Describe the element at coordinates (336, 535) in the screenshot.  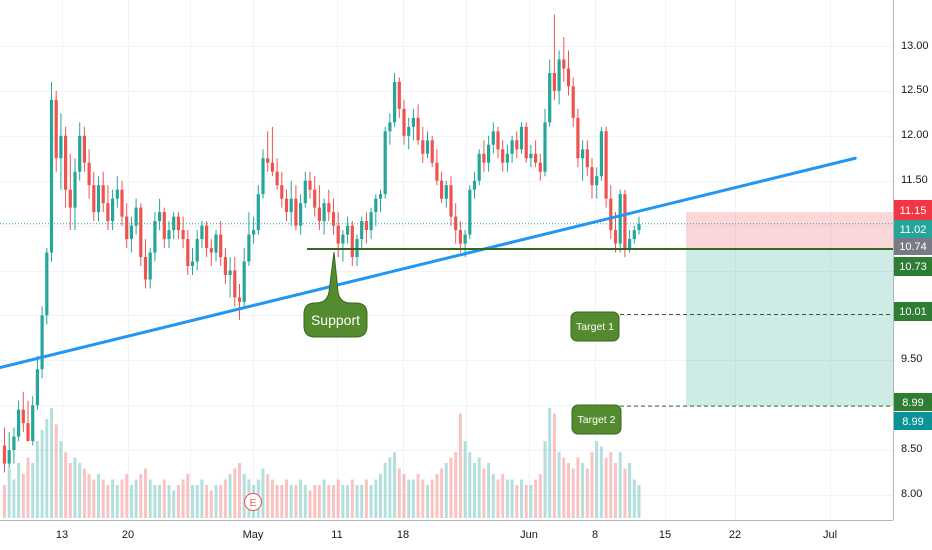
I see `x-tick-label: 11` at that location.